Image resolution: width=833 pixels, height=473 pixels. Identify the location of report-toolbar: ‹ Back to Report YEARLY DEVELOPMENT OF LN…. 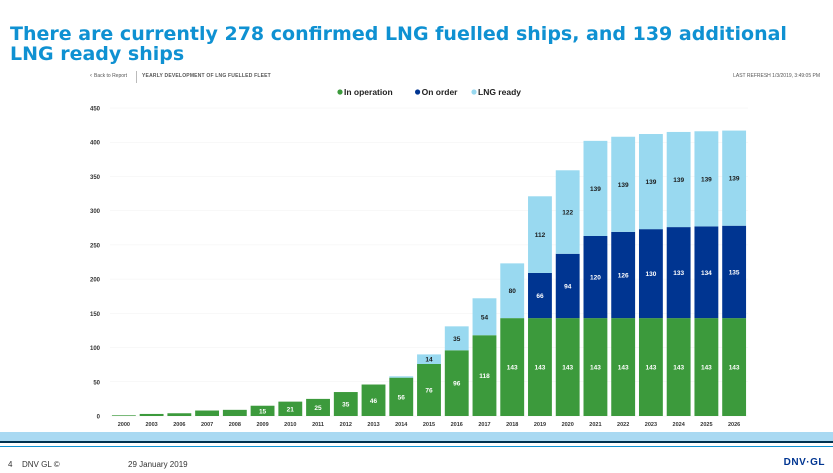
(455, 77).